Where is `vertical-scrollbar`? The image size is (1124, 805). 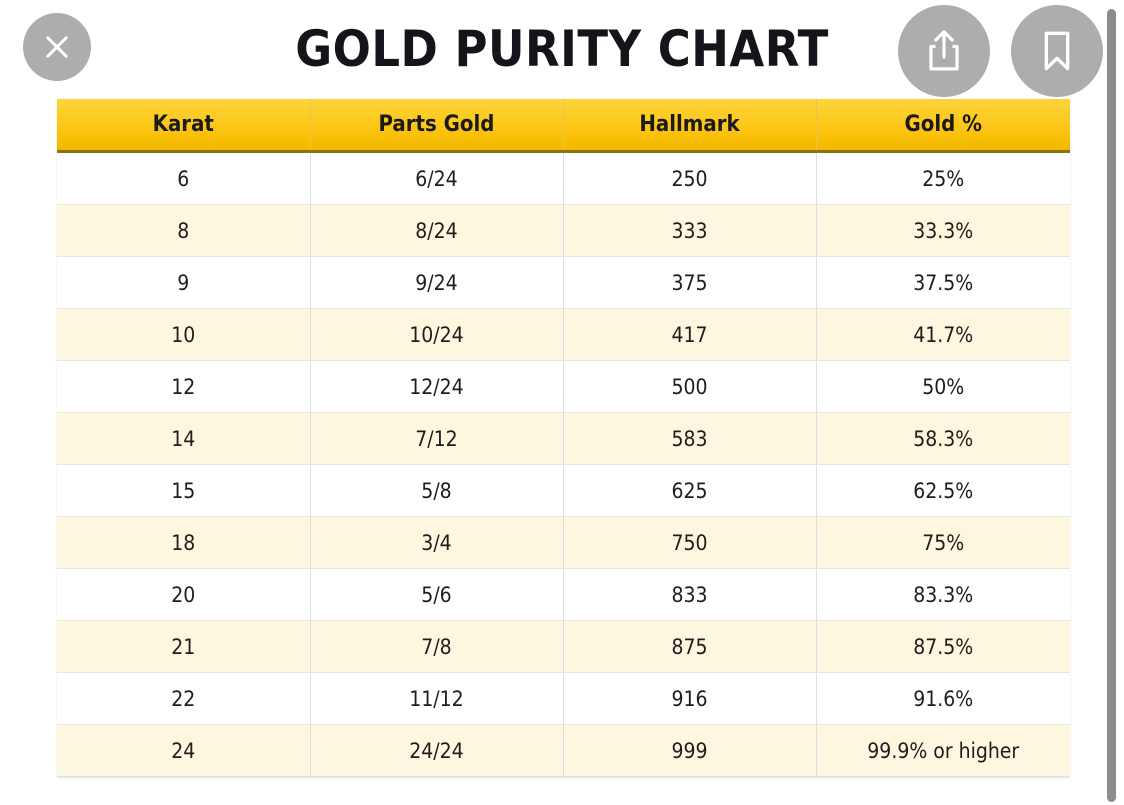 vertical-scrollbar is located at coordinates (1111, 402).